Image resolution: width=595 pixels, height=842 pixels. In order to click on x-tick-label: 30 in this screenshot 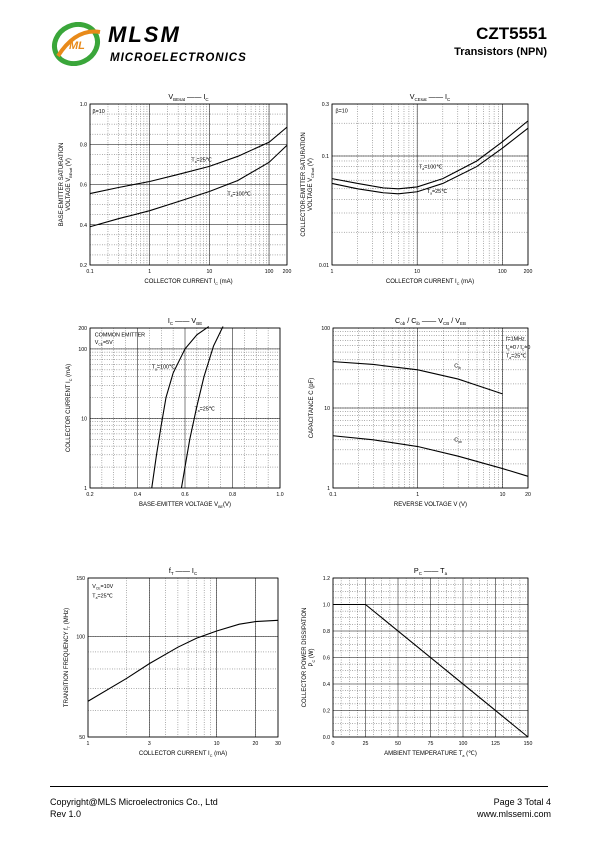, I will do `click(278, 744)`.